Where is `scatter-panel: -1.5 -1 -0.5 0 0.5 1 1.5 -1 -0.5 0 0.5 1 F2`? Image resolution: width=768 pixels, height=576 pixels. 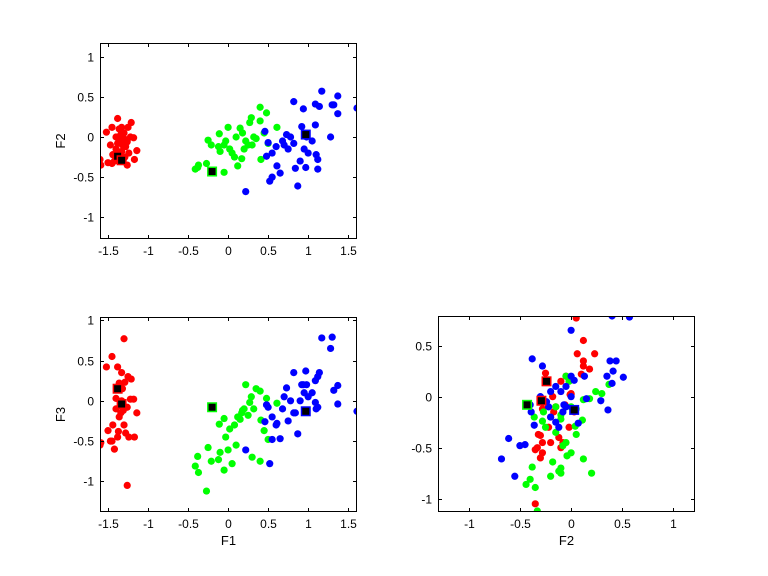 scatter-panel: -1.5 -1 -0.5 0 0.5 1 1.5 -1 -0.5 0 0.5 1 F2 is located at coordinates (205, 150).